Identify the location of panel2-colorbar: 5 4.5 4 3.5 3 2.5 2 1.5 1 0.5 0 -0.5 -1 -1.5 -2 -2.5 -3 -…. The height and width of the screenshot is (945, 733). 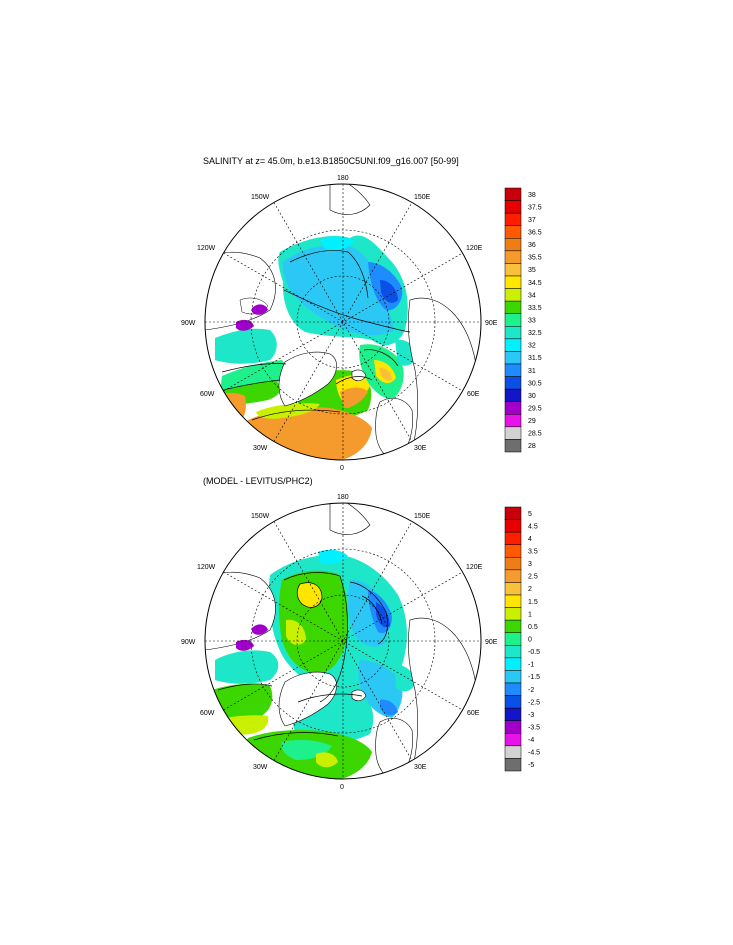
(522, 639).